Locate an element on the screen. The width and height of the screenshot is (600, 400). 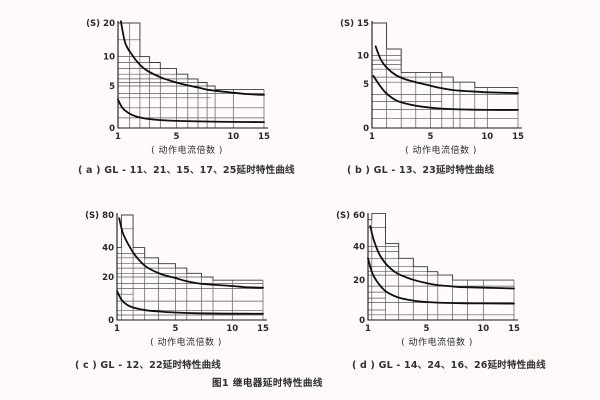
chart-d-caption: ( d ) GL - 14、24、16、26延时特性曲线 is located at coordinates (449, 365).